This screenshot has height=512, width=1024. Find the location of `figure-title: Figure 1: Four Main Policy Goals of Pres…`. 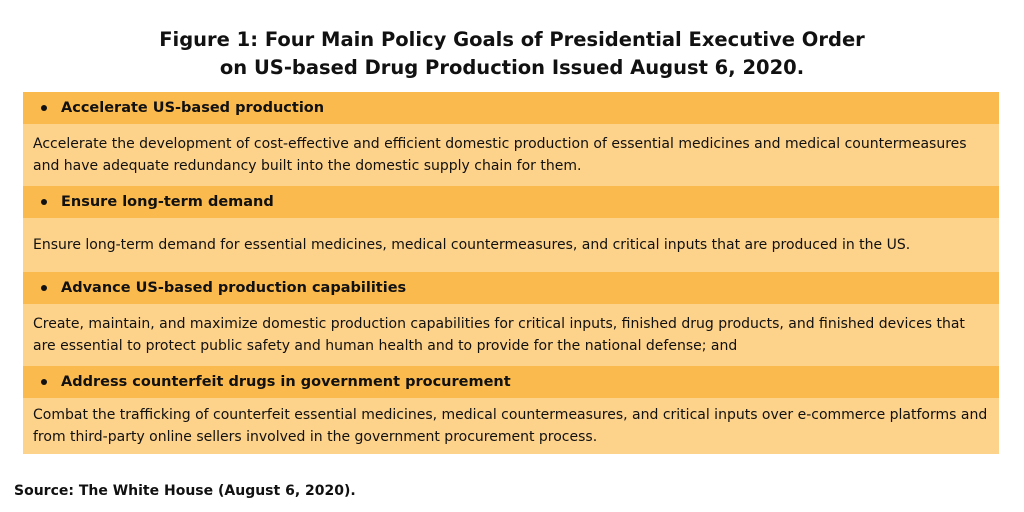

figure-title: Figure 1: Four Main Policy Goals of Pres… is located at coordinates (512, 54).